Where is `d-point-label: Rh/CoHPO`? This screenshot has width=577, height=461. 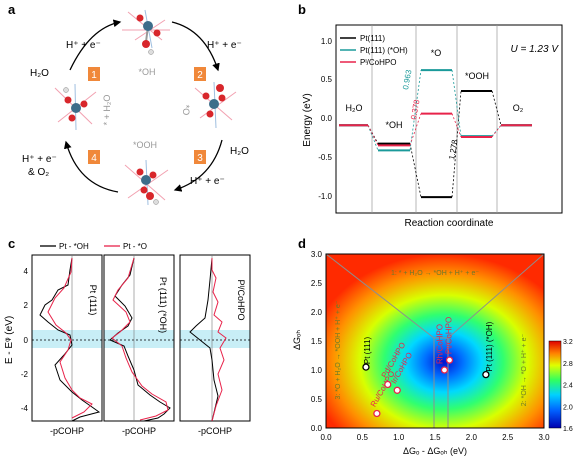 d-point-label: Rh/CoHPO is located at coordinates (439, 344).